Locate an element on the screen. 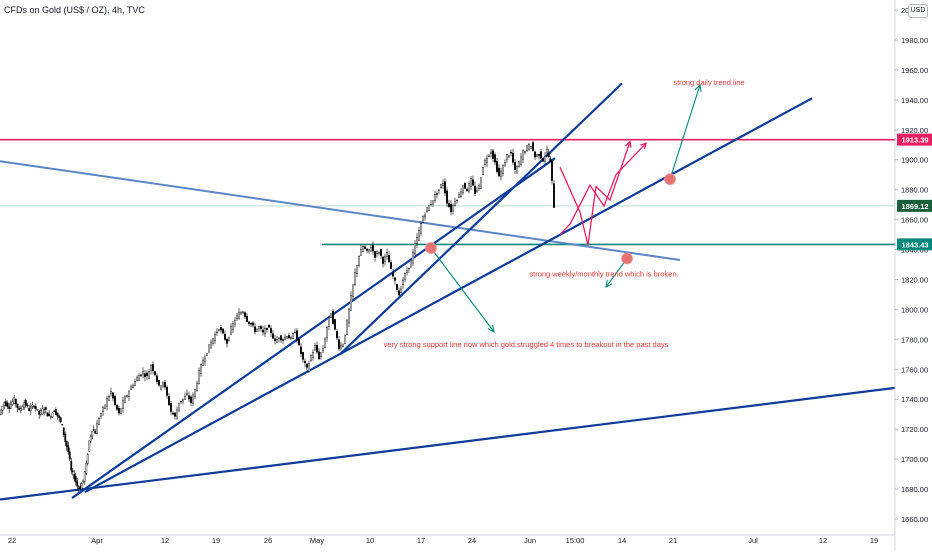 This screenshot has width=932, height=555. y-tick-label: 1820.00 is located at coordinates (914, 279).